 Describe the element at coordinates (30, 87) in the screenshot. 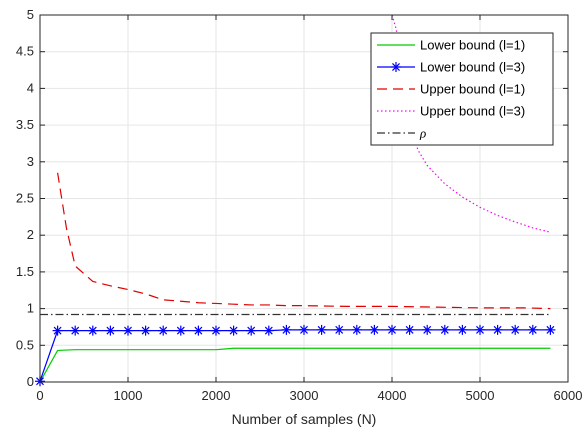

I see `y-tick-label: 4` at that location.